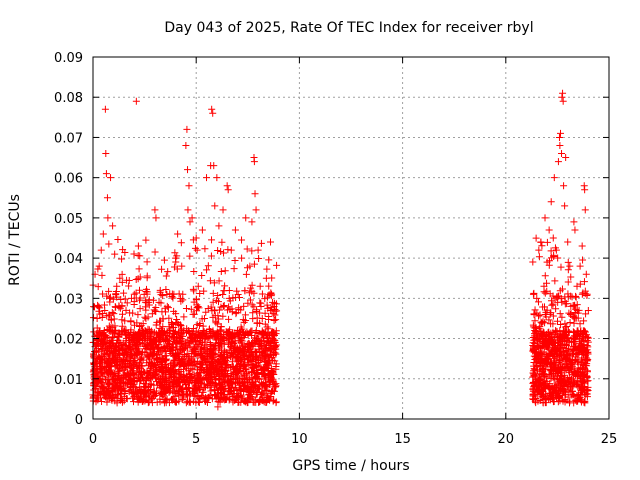 This screenshot has width=640, height=480. Describe the element at coordinates (68, 299) in the screenshot. I see `y-tick-label: 0.03` at that location.